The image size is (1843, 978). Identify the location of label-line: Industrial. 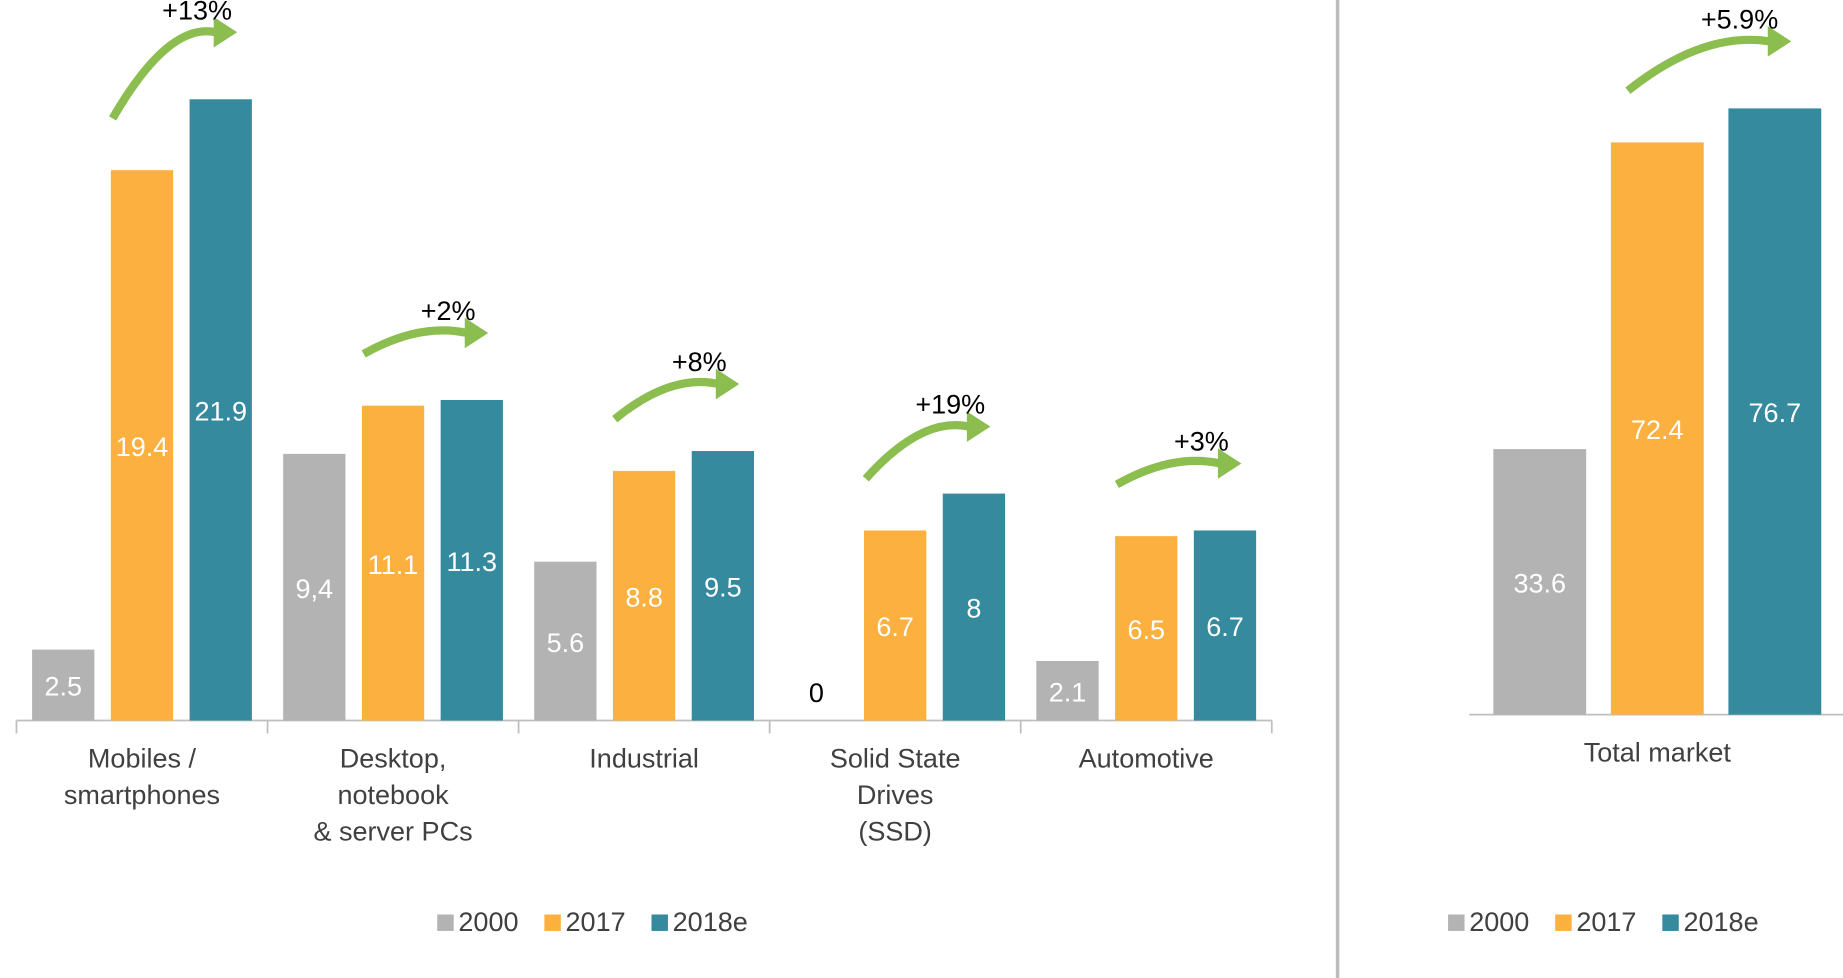
(644, 759).